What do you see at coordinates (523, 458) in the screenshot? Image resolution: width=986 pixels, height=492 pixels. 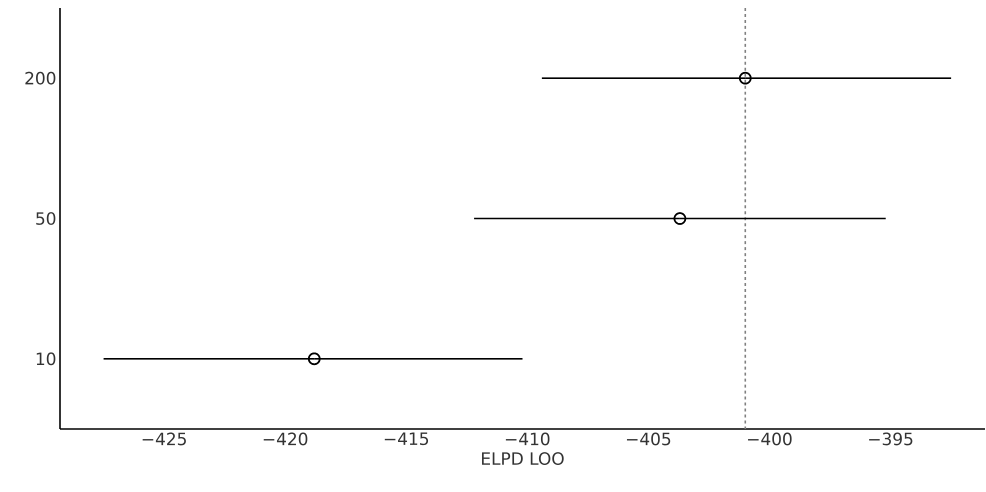 I see `x-axis-title: ELPD LOO` at bounding box center [523, 458].